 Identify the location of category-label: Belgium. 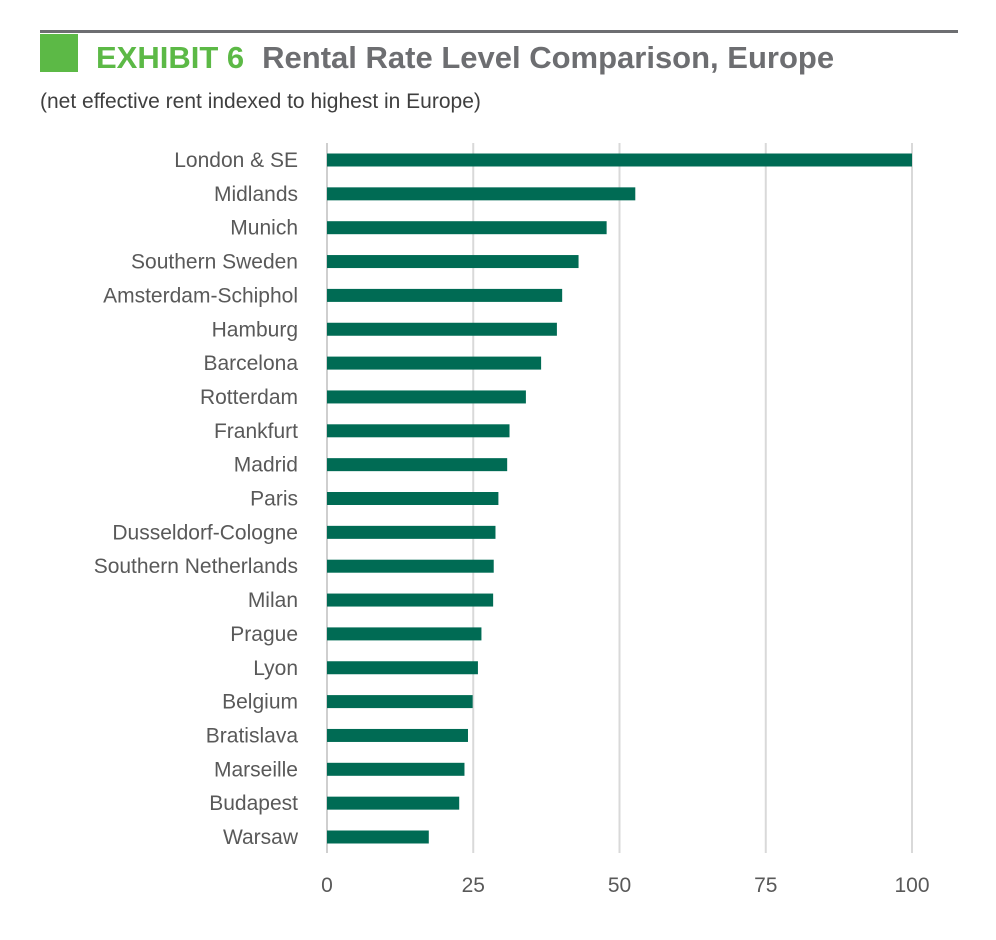
(260, 702).